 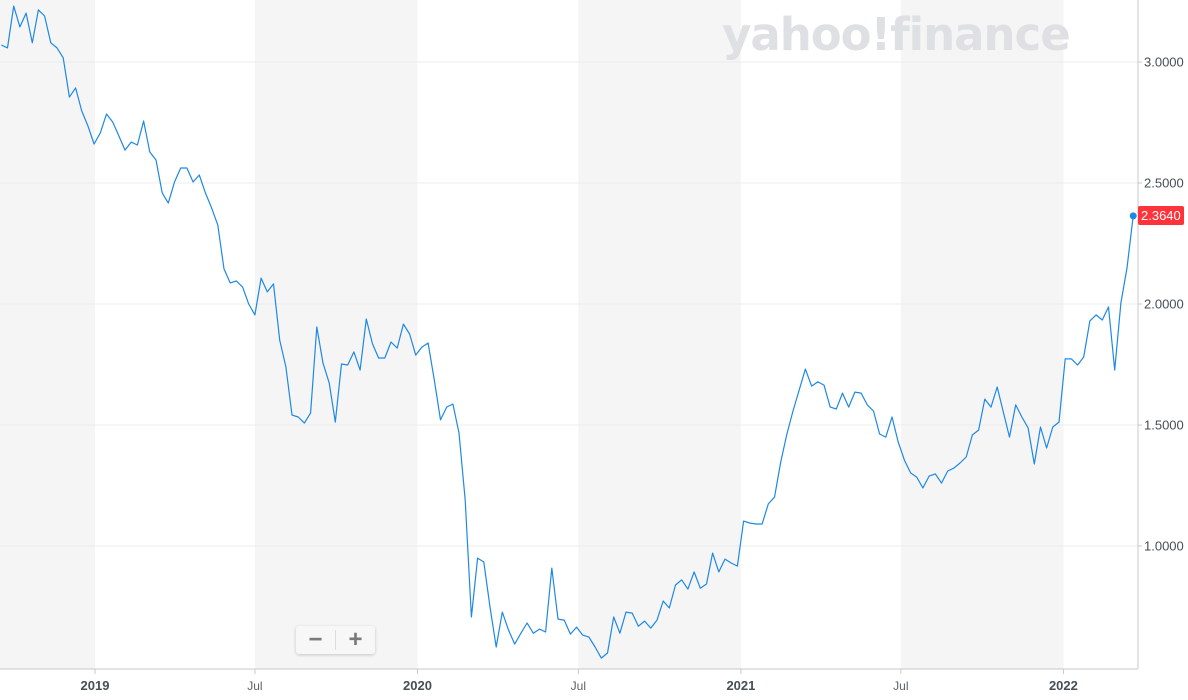 I want to click on y-tick-label: 2.5000, so click(x=1164, y=182).